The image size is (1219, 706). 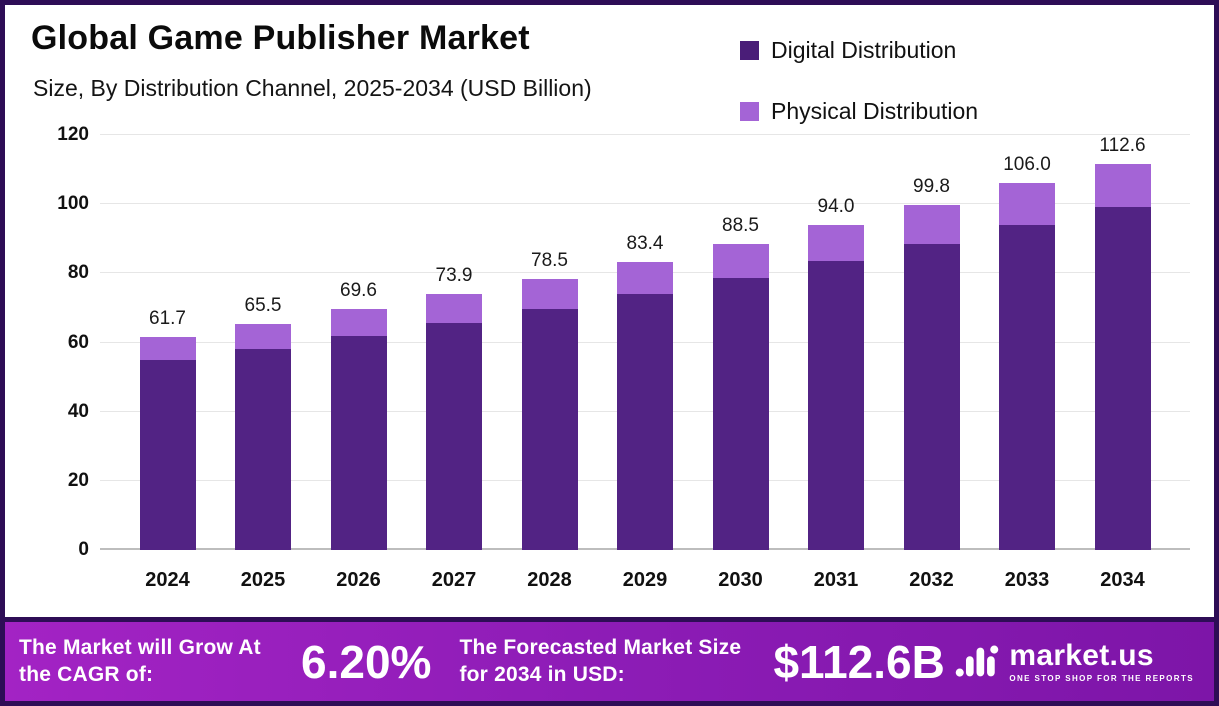 I want to click on y-axis-label: 0, so click(x=83, y=549).